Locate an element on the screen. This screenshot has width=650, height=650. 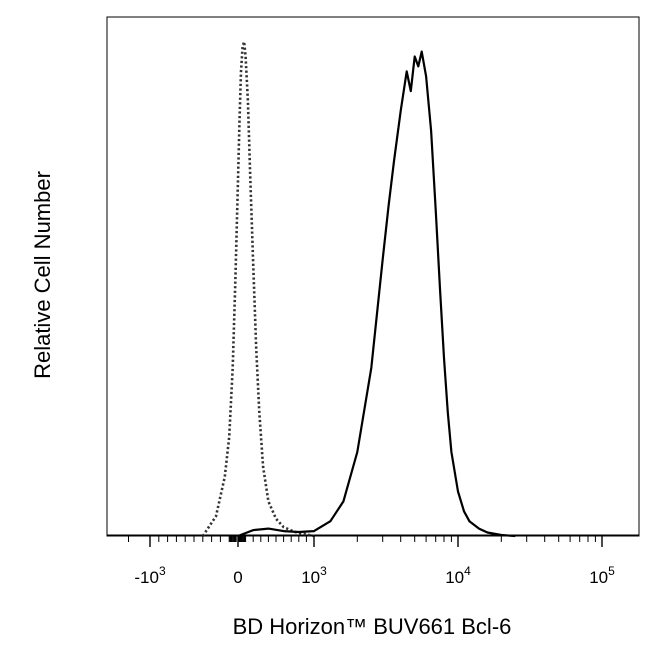
x-tick-label: 0 is located at coordinates (237, 577).